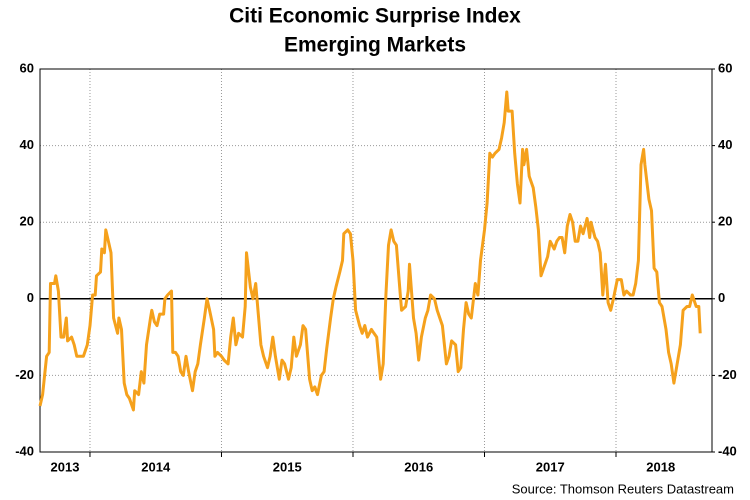 The image size is (750, 500). I want to click on y-tick-label: -20, so click(24, 374).